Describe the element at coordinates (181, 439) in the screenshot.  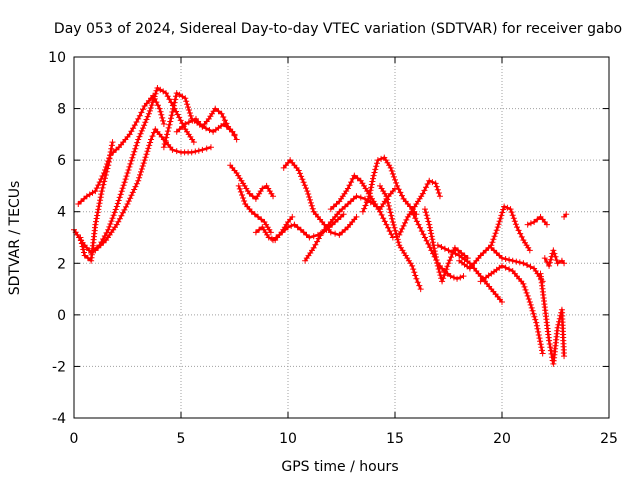
I see `x-tick-label: 5` at that location.